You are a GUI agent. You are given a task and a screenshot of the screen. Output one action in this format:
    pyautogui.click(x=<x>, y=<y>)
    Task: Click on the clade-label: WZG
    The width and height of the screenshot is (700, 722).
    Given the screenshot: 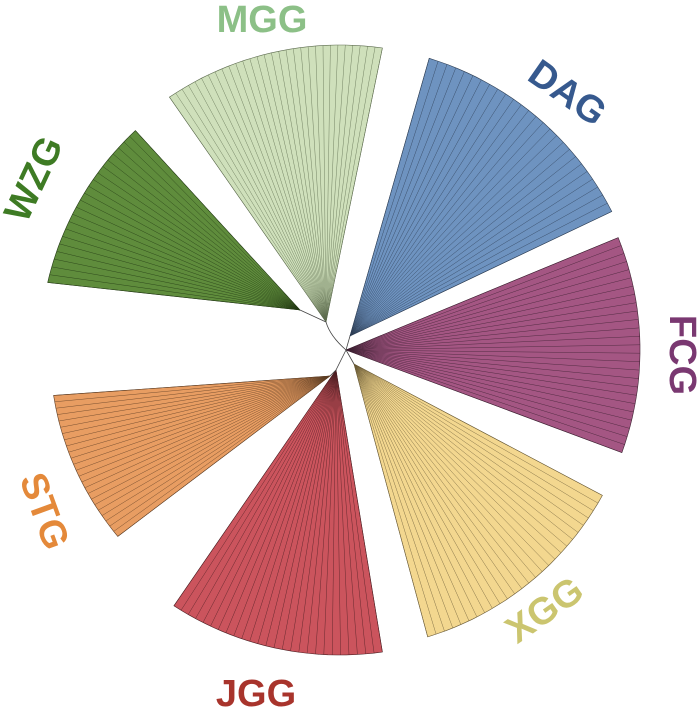 What is the action you would take?
    pyautogui.click(x=36, y=179)
    